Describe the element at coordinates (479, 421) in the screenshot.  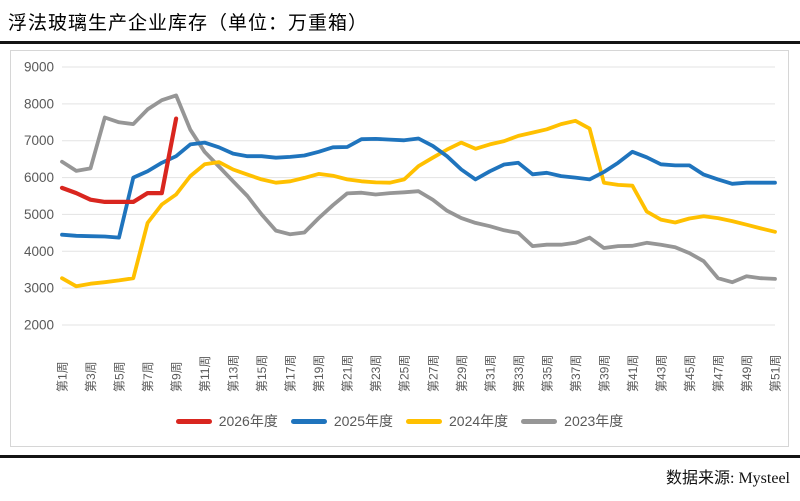
I see `legend-label: 2024年度` at that location.